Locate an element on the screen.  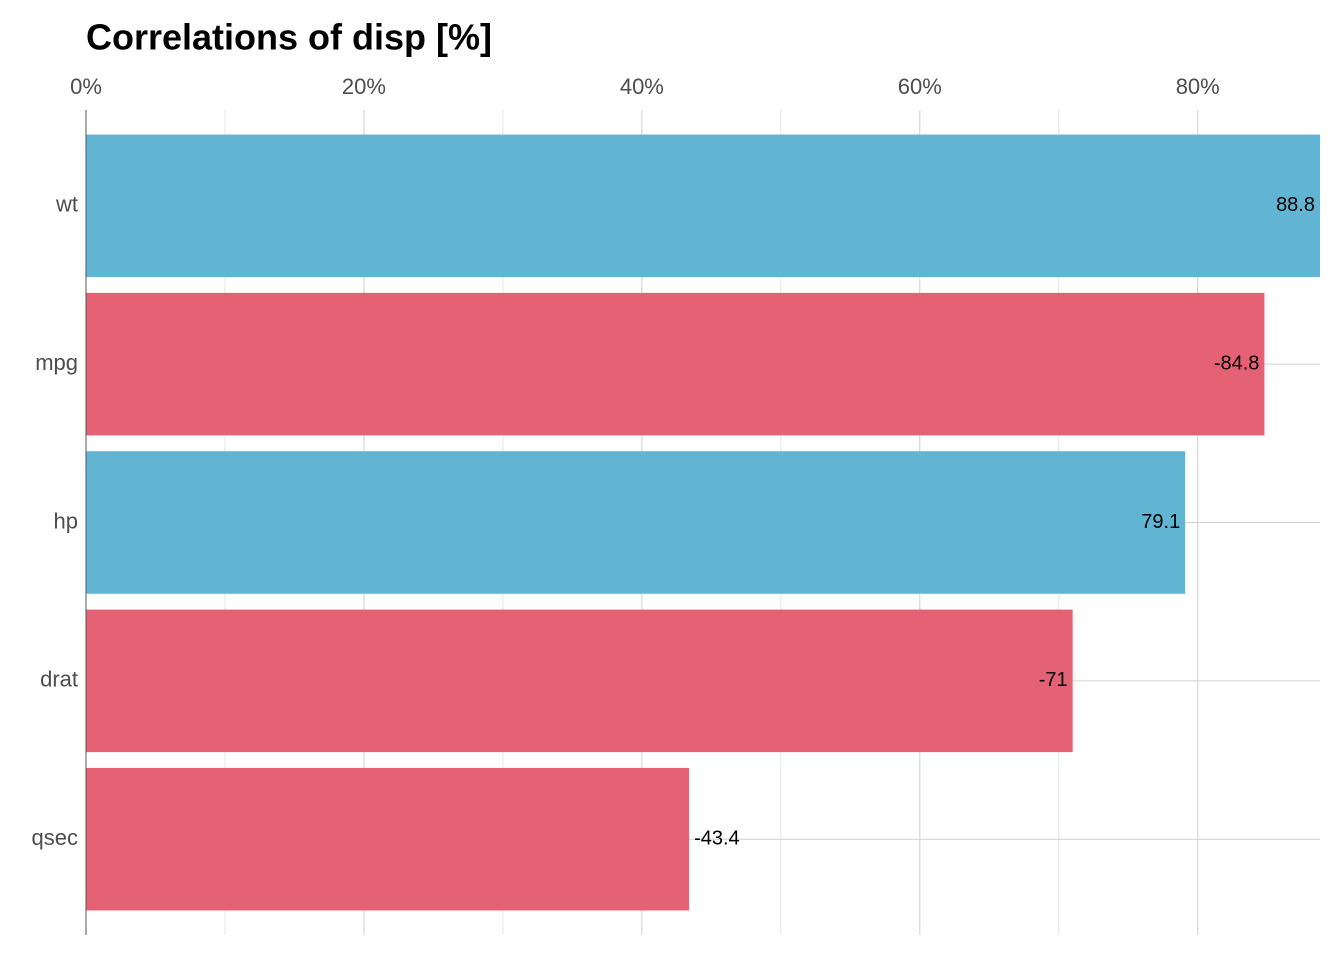
y-tick-label: mpg is located at coordinates (56, 362).